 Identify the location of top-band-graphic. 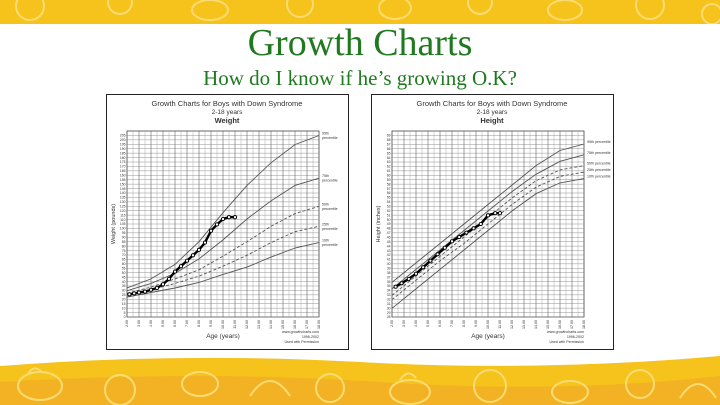
(360, 12).